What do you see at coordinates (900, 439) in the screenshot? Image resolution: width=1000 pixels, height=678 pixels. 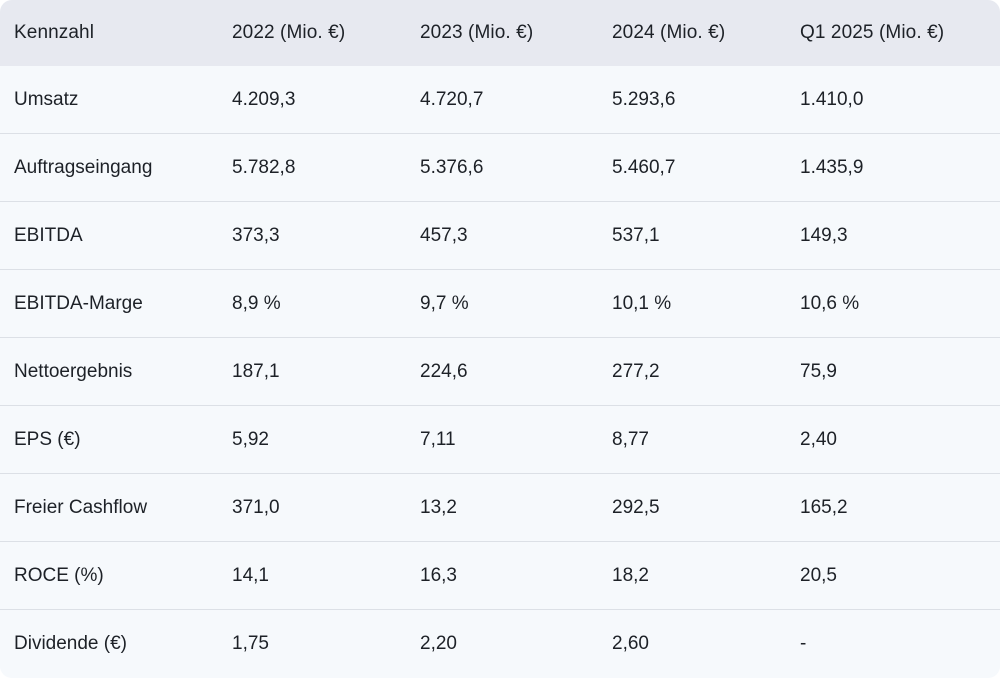 I see `value-cell: 2,40` at bounding box center [900, 439].